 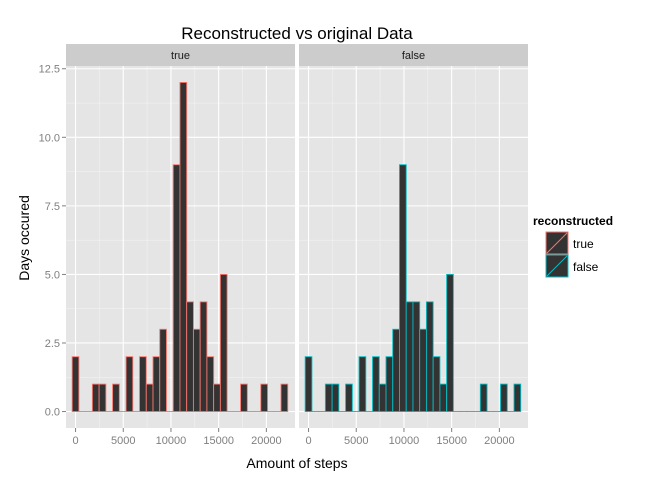 I want to click on y-tick-label: 12.5, so click(x=49, y=70).